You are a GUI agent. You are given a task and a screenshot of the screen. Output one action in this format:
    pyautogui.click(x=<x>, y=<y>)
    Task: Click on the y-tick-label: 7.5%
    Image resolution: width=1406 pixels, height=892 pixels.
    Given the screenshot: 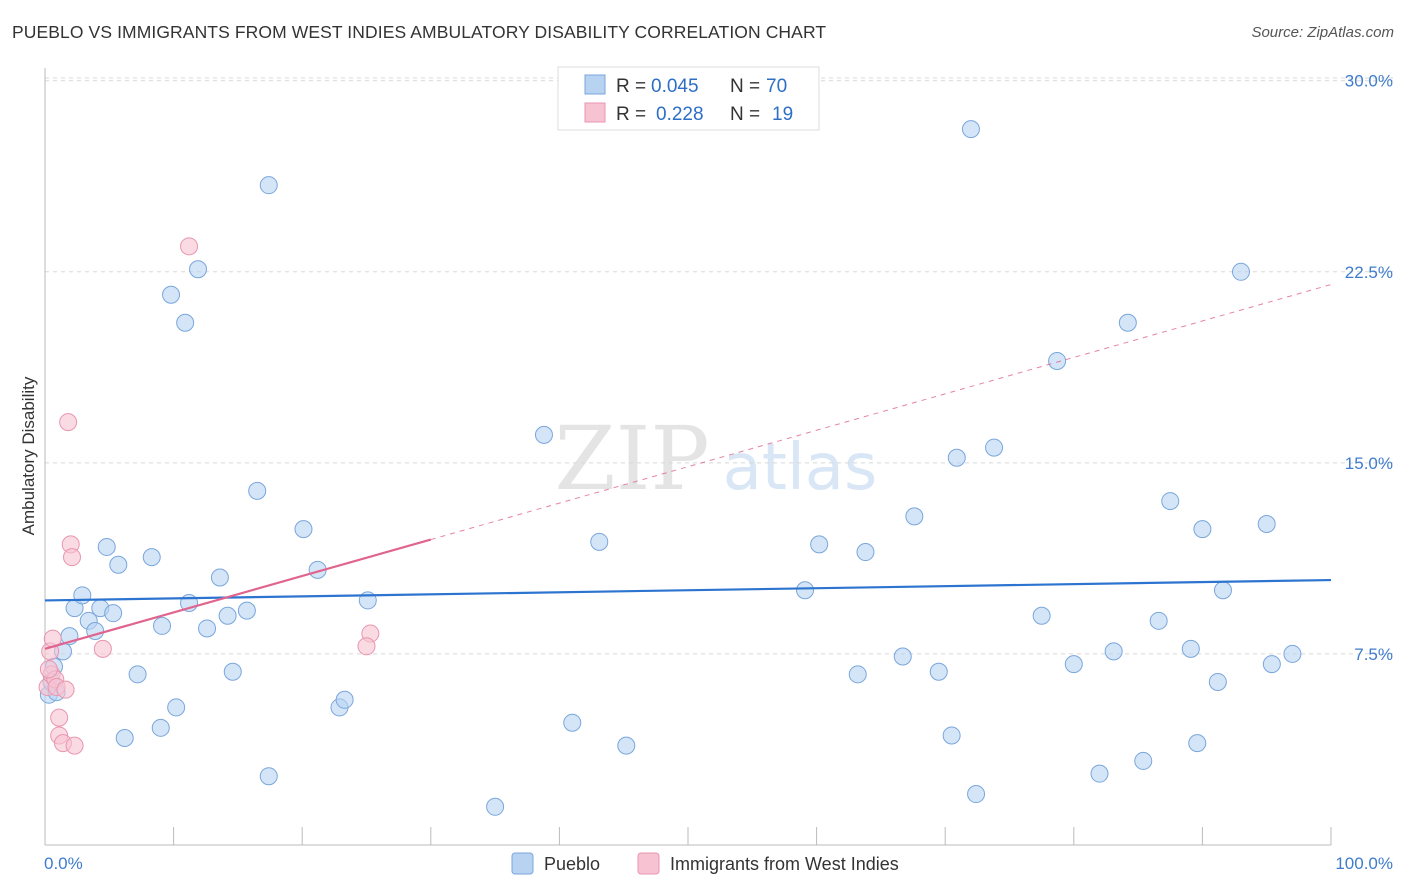 What is the action you would take?
    pyautogui.click(x=1373, y=654)
    